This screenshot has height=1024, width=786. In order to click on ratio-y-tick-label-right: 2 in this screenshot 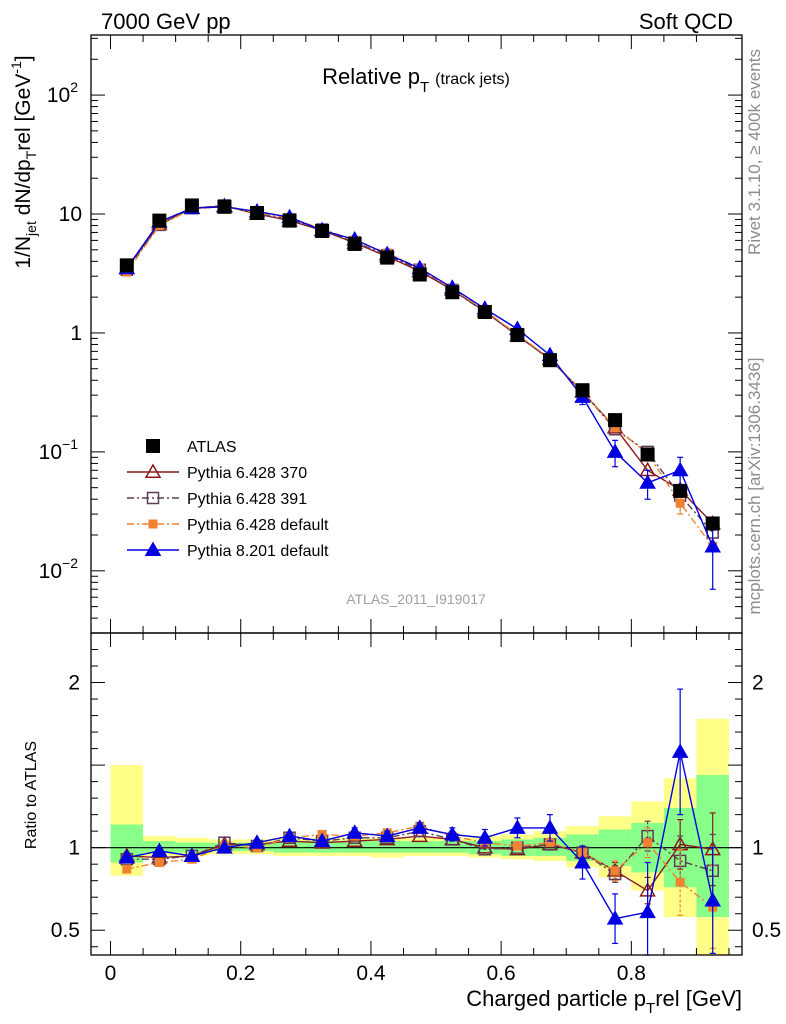, I will do `click(758, 683)`.